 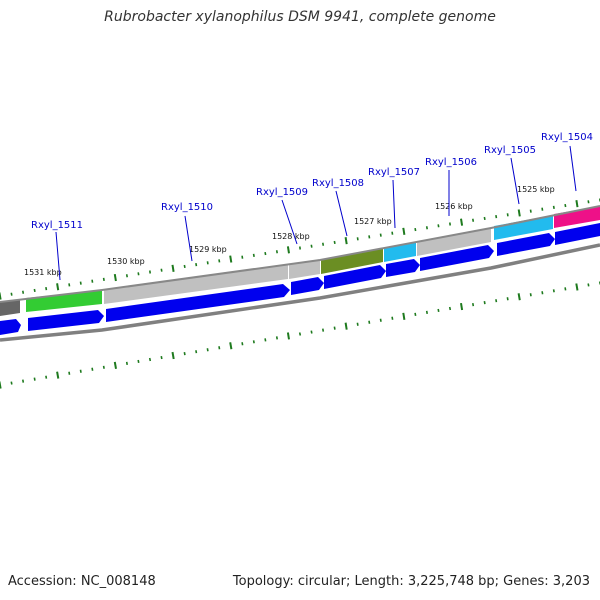 What do you see at coordinates (338, 183) in the screenshot?
I see `gene-label-rxyl-1508: Rxyl_1508` at bounding box center [338, 183].